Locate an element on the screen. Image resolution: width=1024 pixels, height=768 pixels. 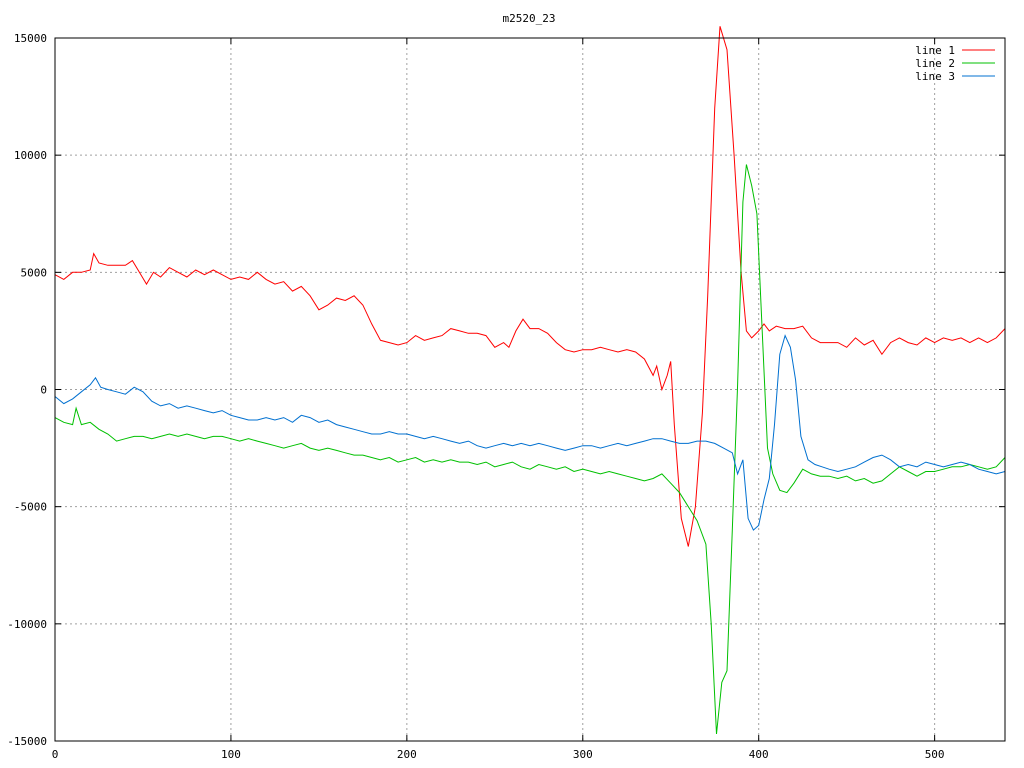
y-tick-label: -15000 is located at coordinates (27, 741).